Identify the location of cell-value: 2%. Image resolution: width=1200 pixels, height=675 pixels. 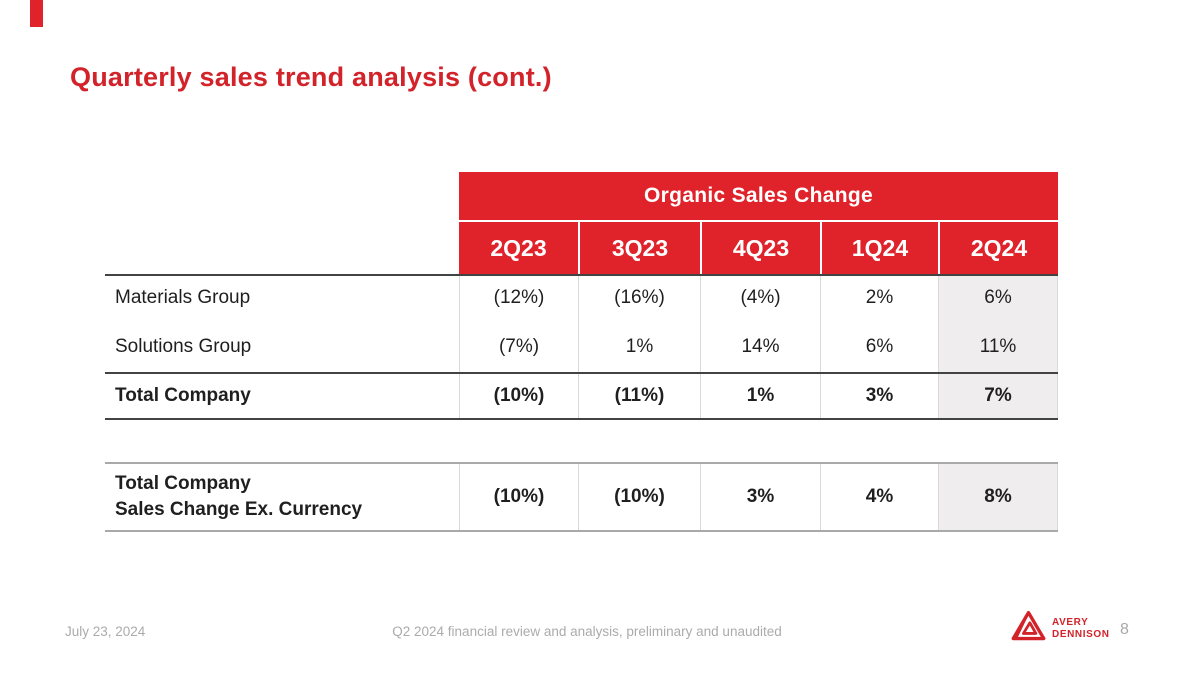
(879, 298).